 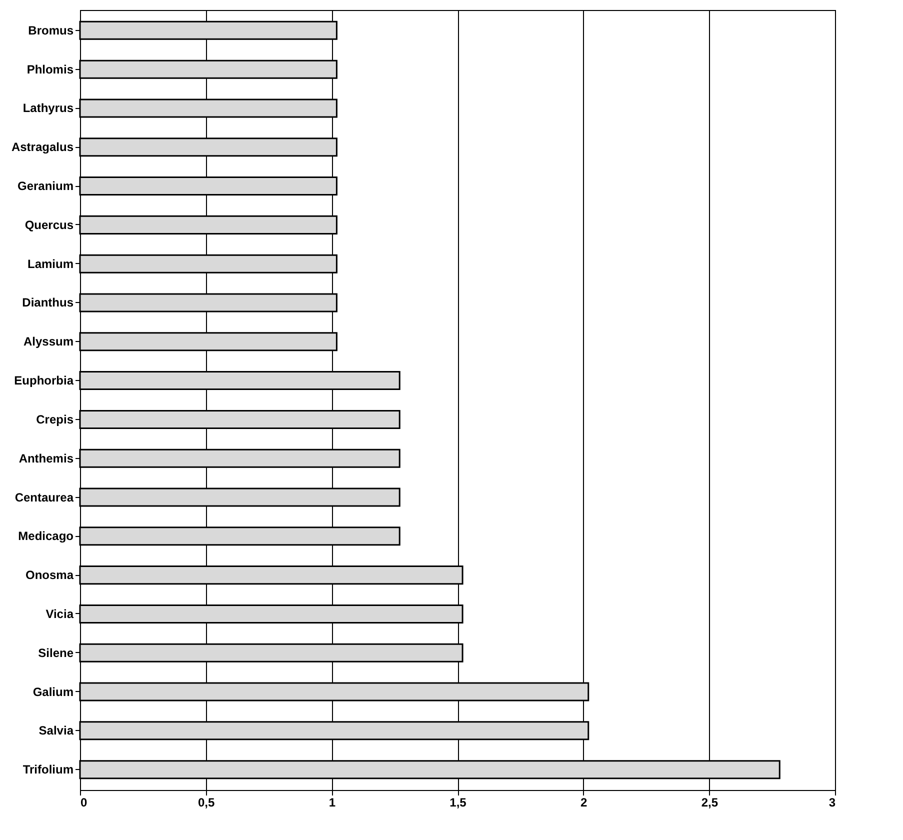 I want to click on y-tick-label: Salvia, so click(x=56, y=731).